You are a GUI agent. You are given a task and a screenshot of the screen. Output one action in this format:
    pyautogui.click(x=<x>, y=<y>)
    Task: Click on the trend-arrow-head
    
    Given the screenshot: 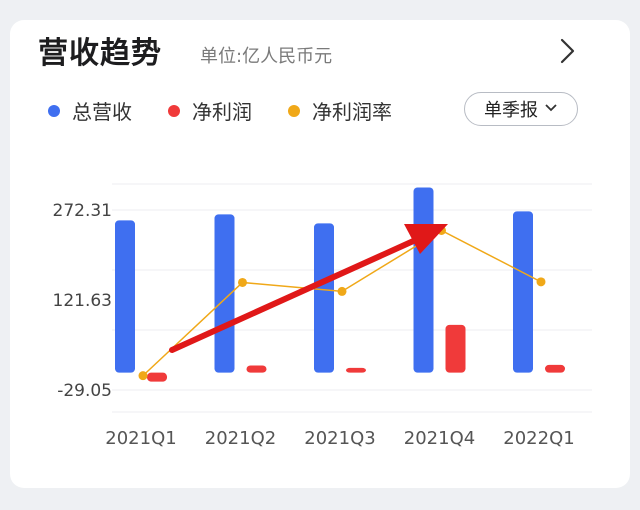 What is the action you would take?
    pyautogui.click(x=426, y=239)
    